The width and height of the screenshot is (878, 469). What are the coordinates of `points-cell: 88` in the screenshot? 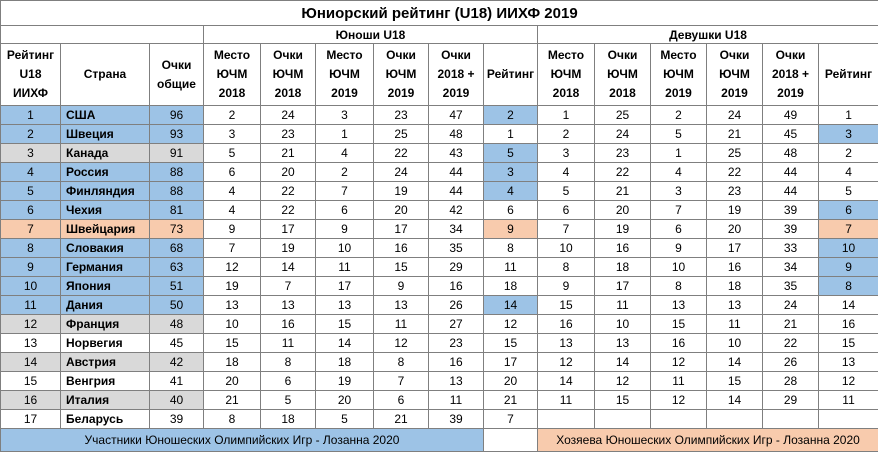 It's located at (176, 191).